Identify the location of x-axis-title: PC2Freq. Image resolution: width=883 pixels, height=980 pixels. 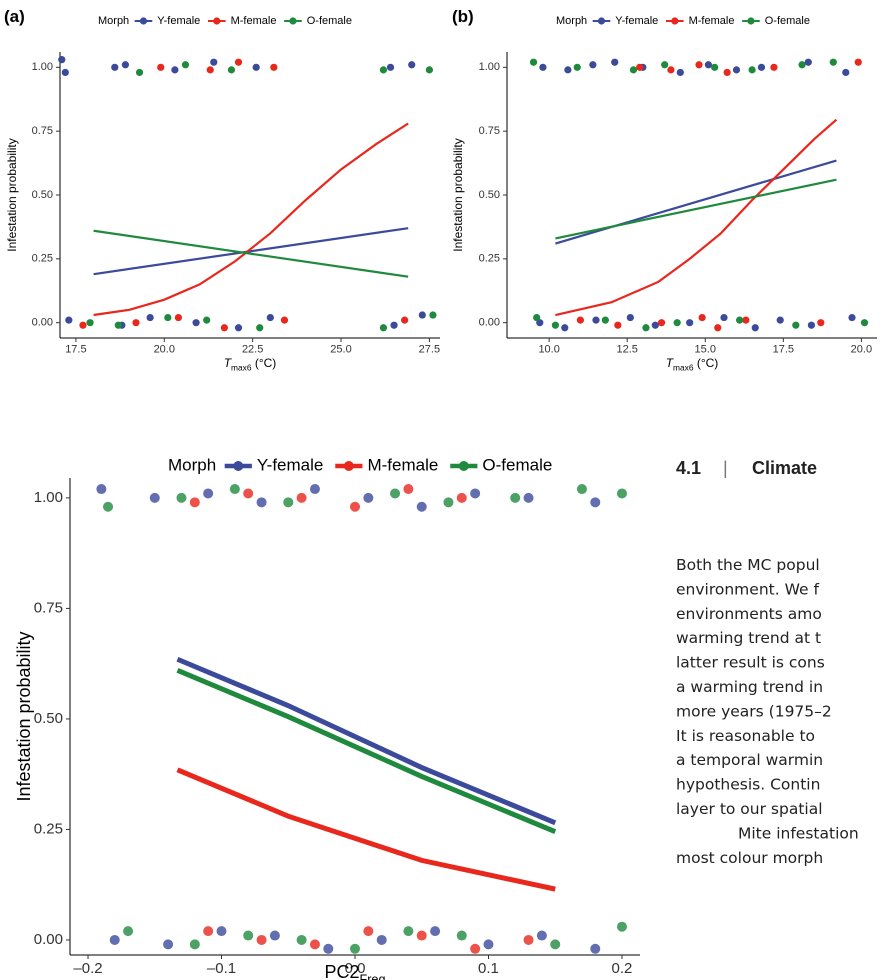
(355, 971).